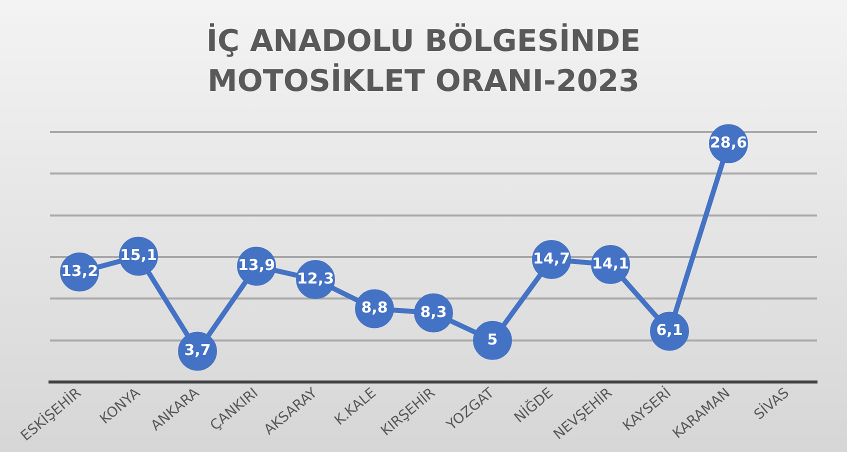 This screenshot has width=847, height=452. What do you see at coordinates (139, 255) in the screenshot?
I see `data-label: 15,1` at bounding box center [139, 255].